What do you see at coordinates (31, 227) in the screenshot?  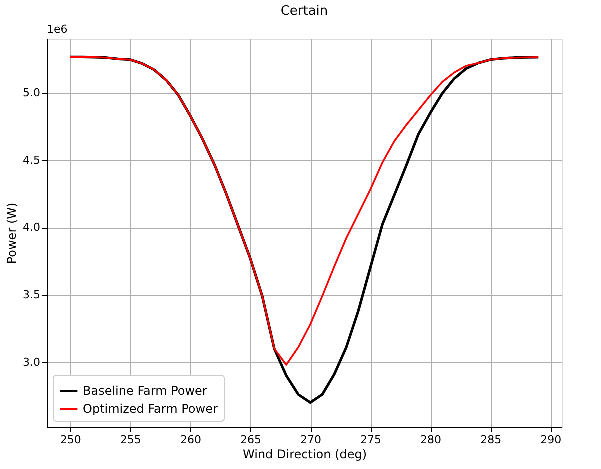 I see `y-tick-label: 4.0` at bounding box center [31, 227].